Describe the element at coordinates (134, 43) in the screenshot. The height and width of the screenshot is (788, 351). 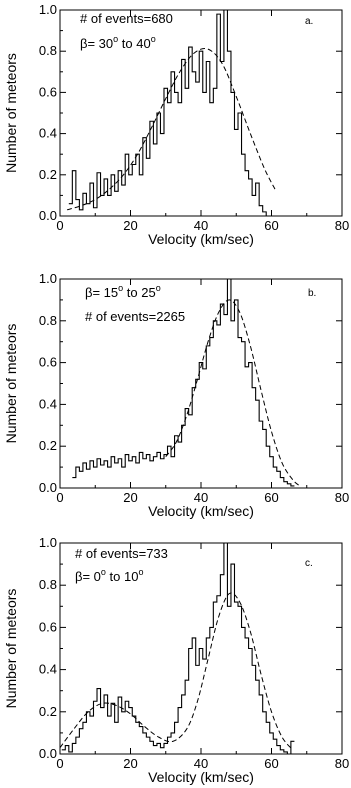
I see `beta-range-mid: to 40` at that location.